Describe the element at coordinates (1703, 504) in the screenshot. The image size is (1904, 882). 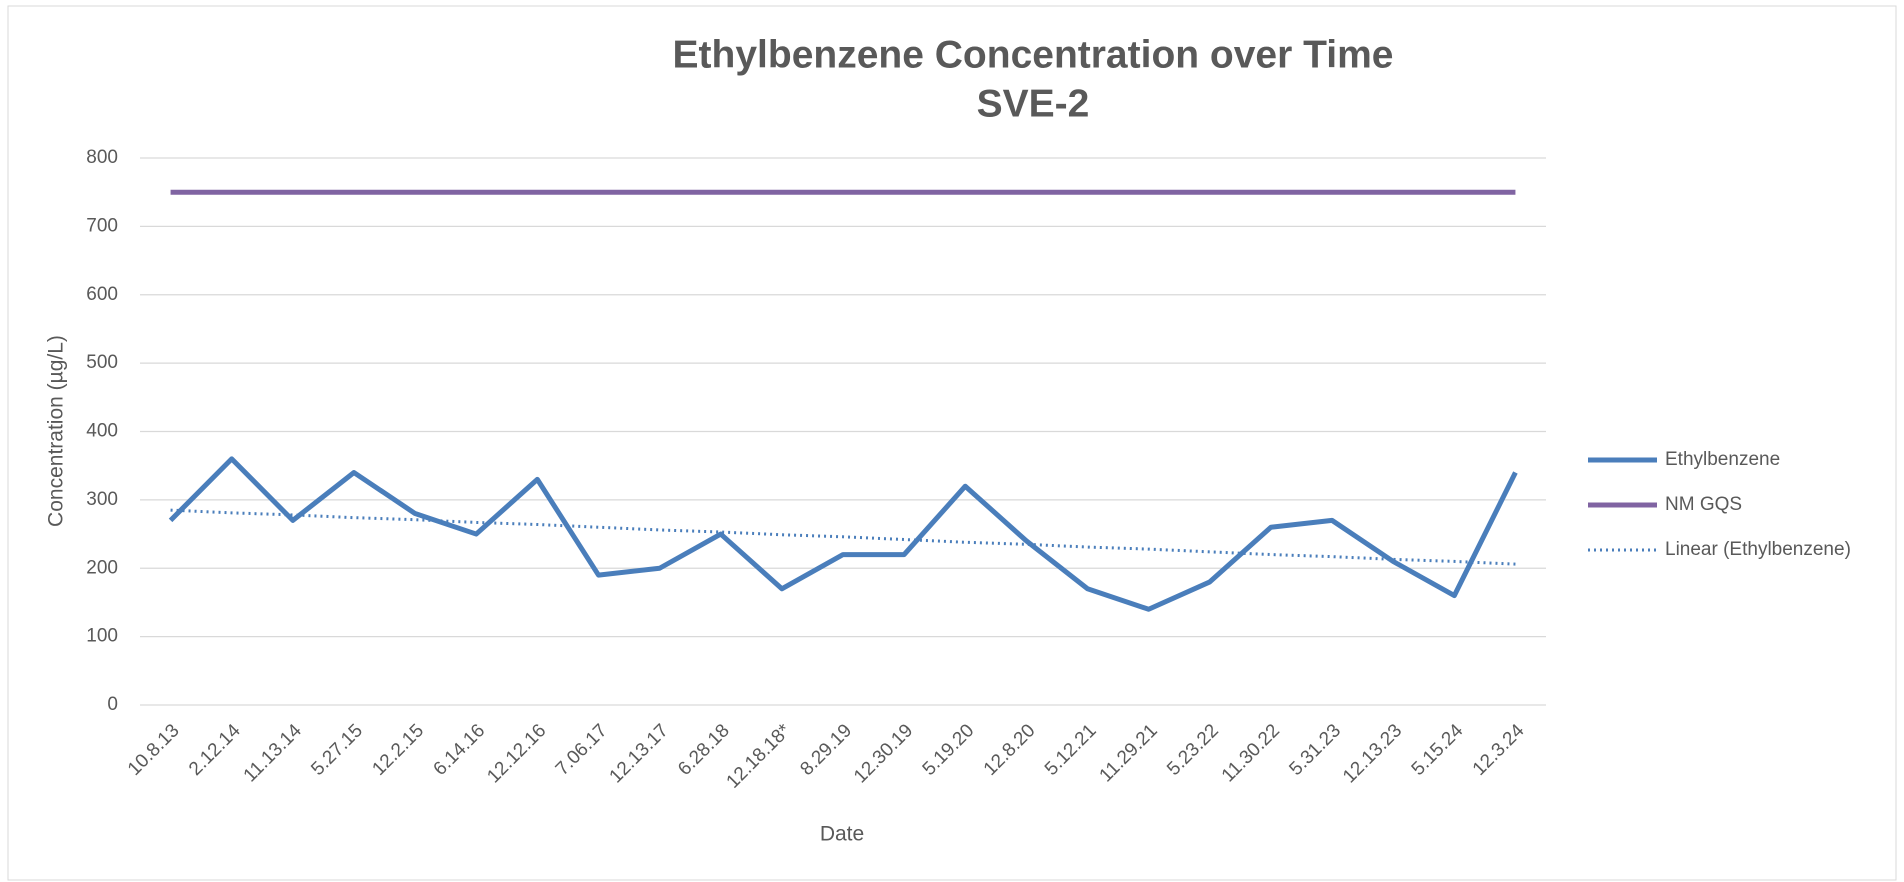
I see `legend-label: NM GQS` at that location.